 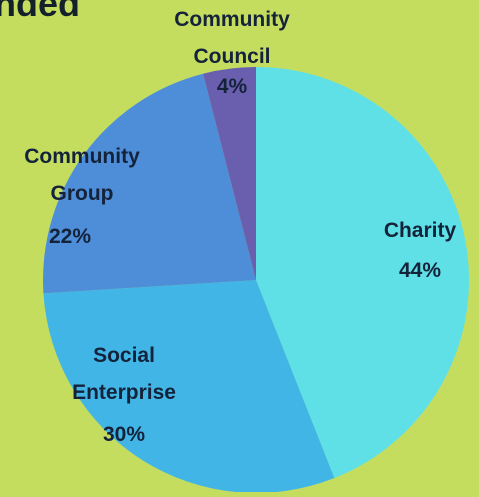 I want to click on slice-percent-community-council: 4%, so click(x=232, y=86).